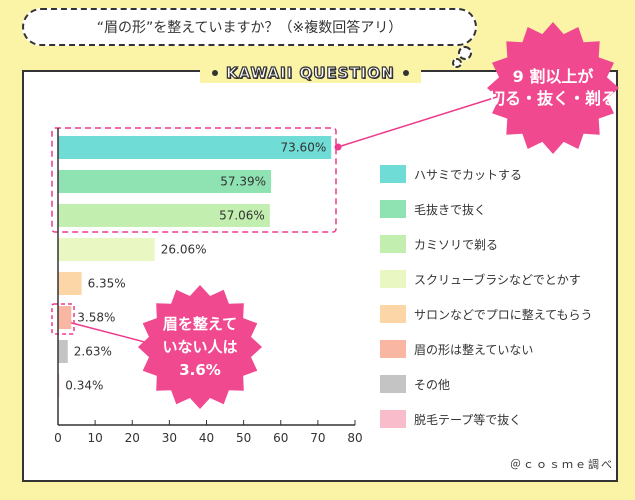 Image resolution: width=635 pixels, height=500 pixels. I want to click on bar-value-label: 2.63%, so click(93, 352).